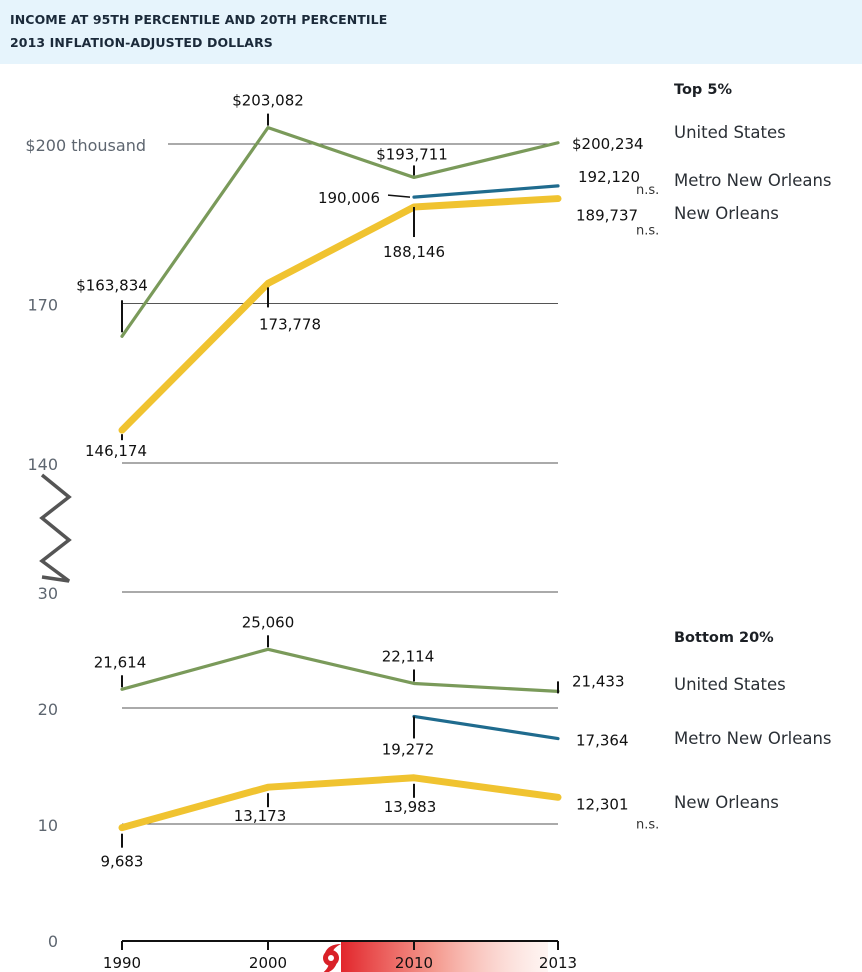 Image resolution: width=862 pixels, height=972 pixels. Describe the element at coordinates (122, 862) in the screenshot. I see `data-label: 9,683` at that location.